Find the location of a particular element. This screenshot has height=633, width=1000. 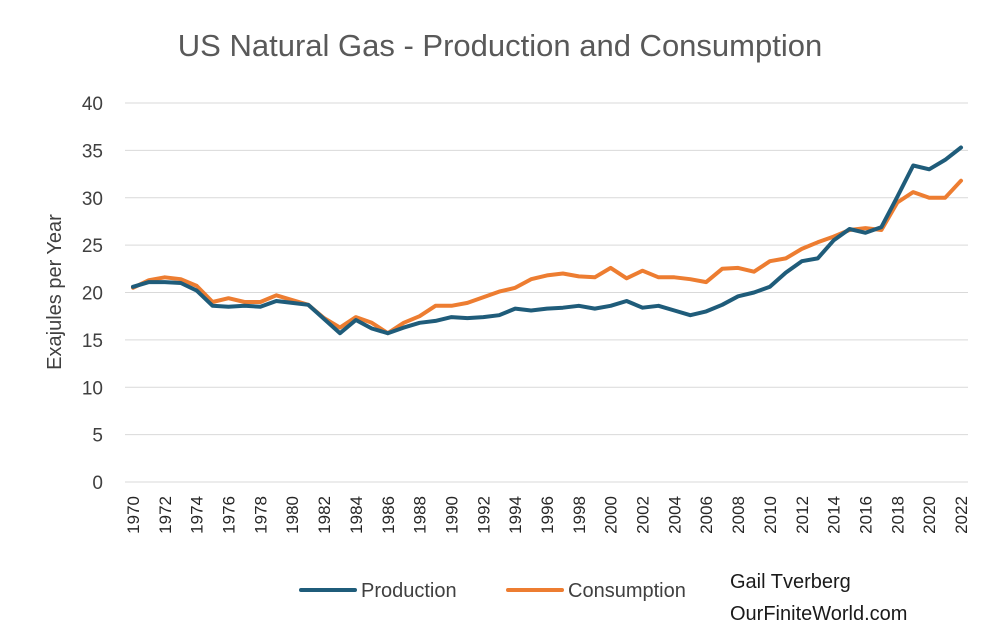

x-tick-label: 2018 is located at coordinates (897, 515).